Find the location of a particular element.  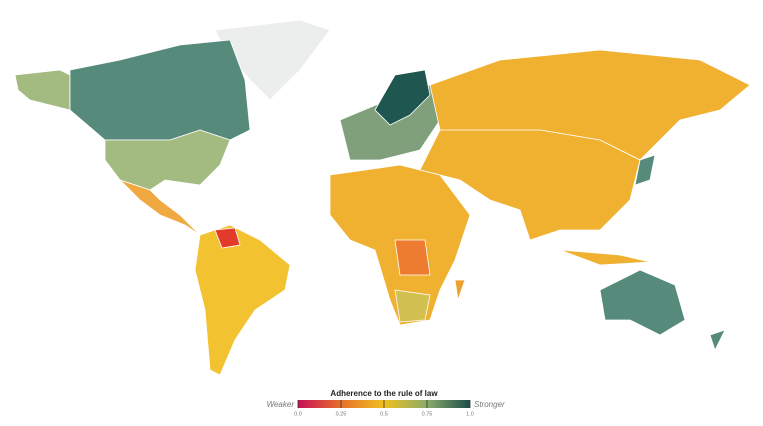

low-label: Weaker is located at coordinates (281, 404).